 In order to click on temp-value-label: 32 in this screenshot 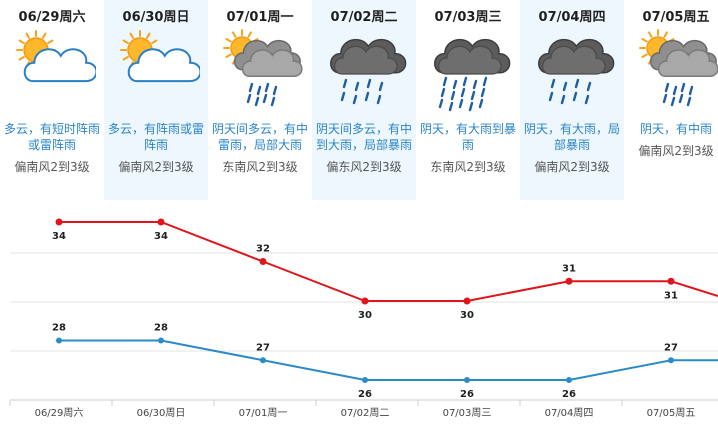, I will do `click(263, 249)`.